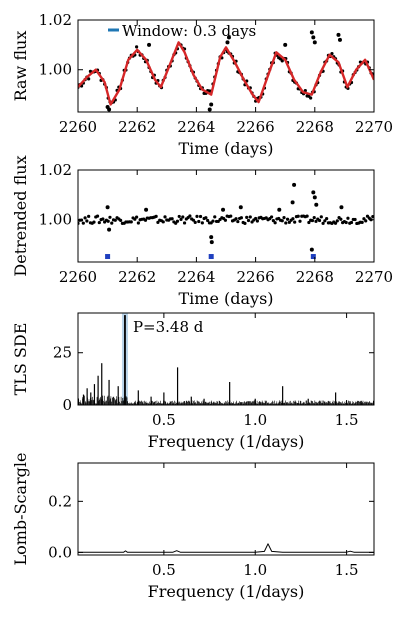 This screenshot has height=617, width=407. I want to click on flux-points, so click(226, 73).